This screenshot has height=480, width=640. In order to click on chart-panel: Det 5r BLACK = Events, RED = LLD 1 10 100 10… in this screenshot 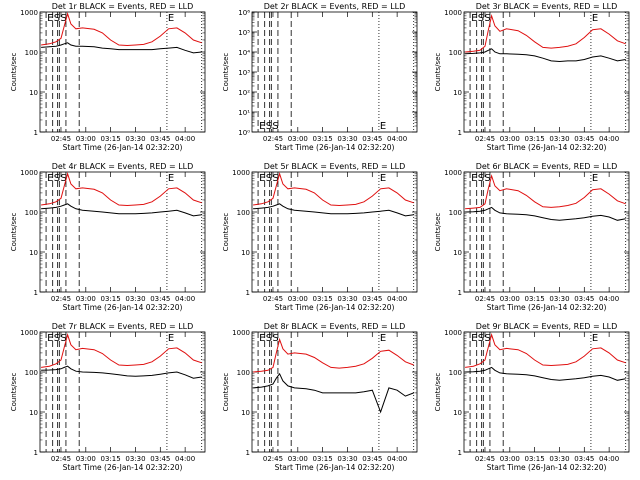, I will do `click(320, 237)`.